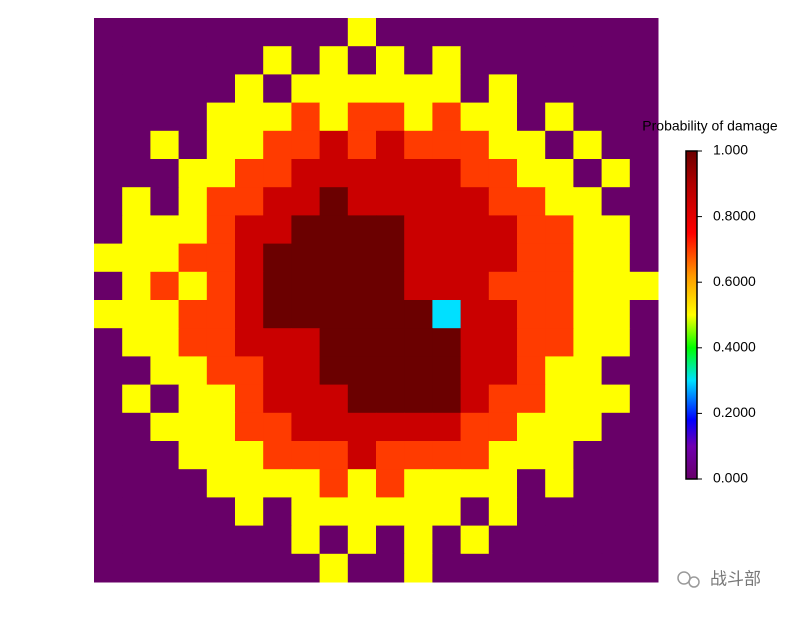 Image resolution: width=793 pixels, height=619 pixels. What do you see at coordinates (710, 126) in the screenshot?
I see `colorbar-title: Probability of damage` at bounding box center [710, 126].